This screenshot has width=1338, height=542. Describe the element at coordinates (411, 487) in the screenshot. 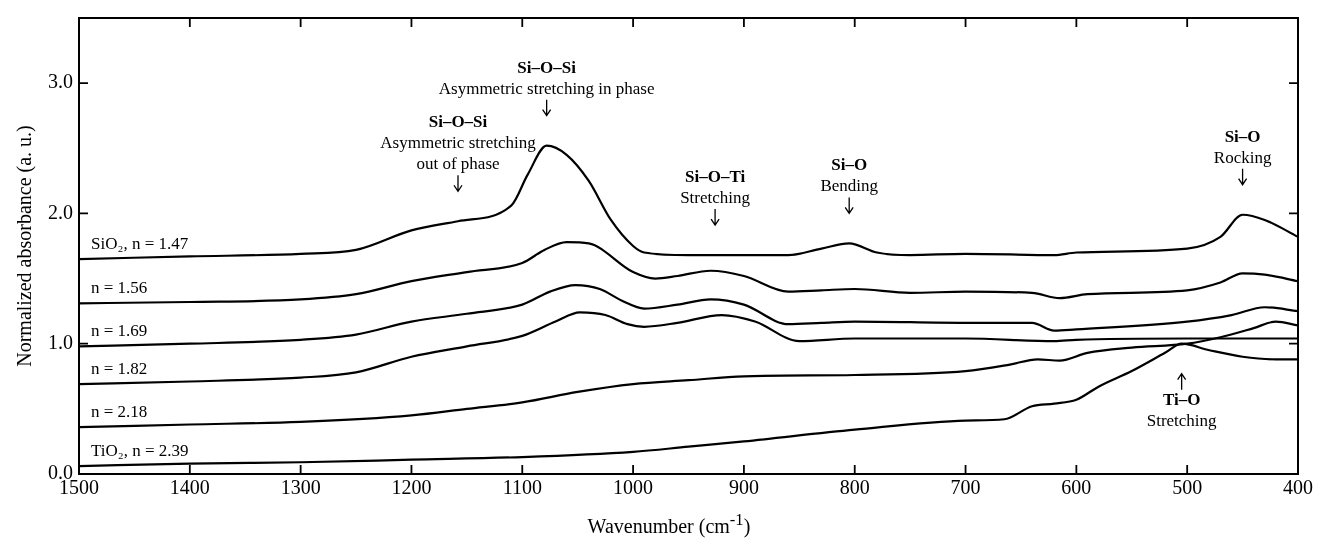

I see `x-tick-label: 1200` at that location.